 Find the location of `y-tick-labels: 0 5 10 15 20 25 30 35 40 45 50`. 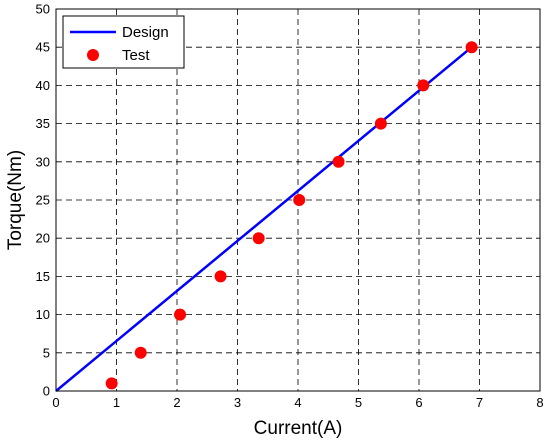

y-tick-labels: 0 5 10 15 20 25 30 35 40 45 50 is located at coordinates (43, 200).